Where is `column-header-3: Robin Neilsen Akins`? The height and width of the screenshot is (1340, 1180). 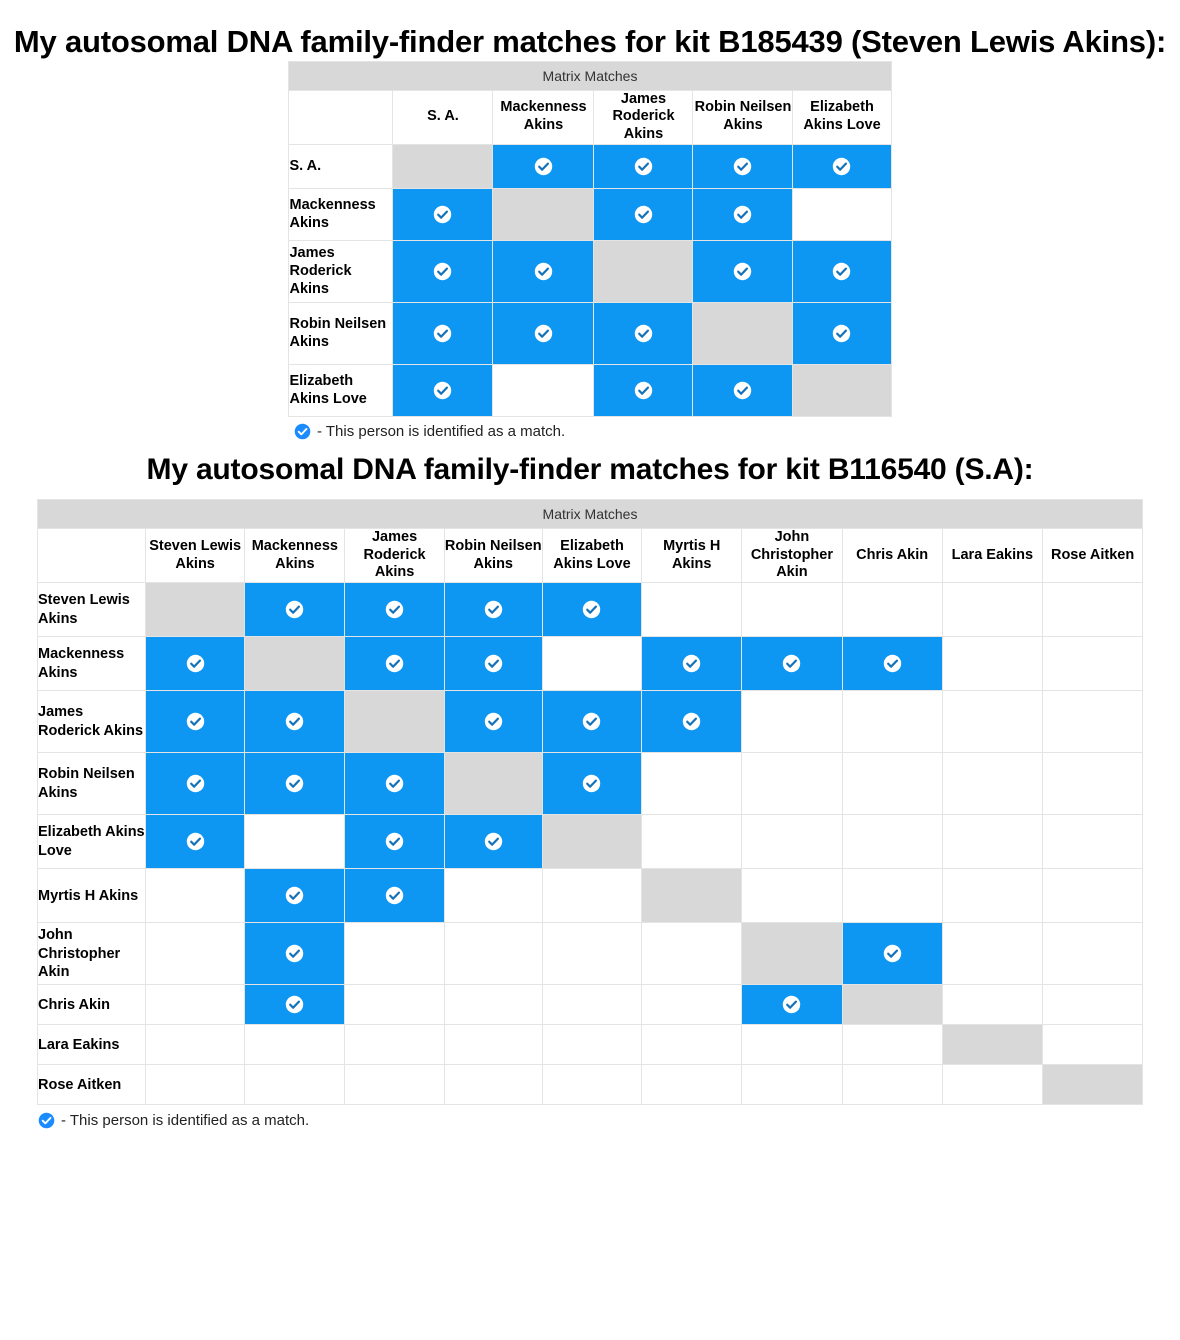 column-header-3: Robin Neilsen Akins is located at coordinates (493, 556).